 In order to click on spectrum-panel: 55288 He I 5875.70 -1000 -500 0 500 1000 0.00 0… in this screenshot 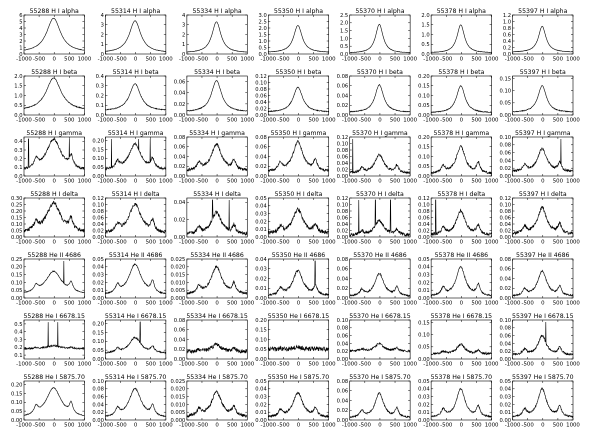, I will do `click(51, 401)`.